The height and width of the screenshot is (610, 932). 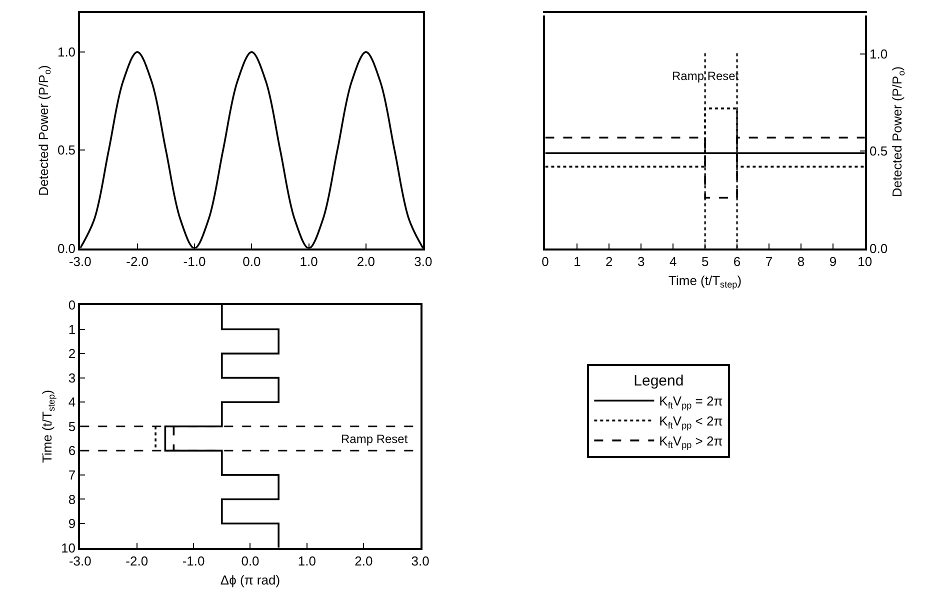 What do you see at coordinates (72, 402) in the screenshot?
I see `y-tick-label: 4` at bounding box center [72, 402].